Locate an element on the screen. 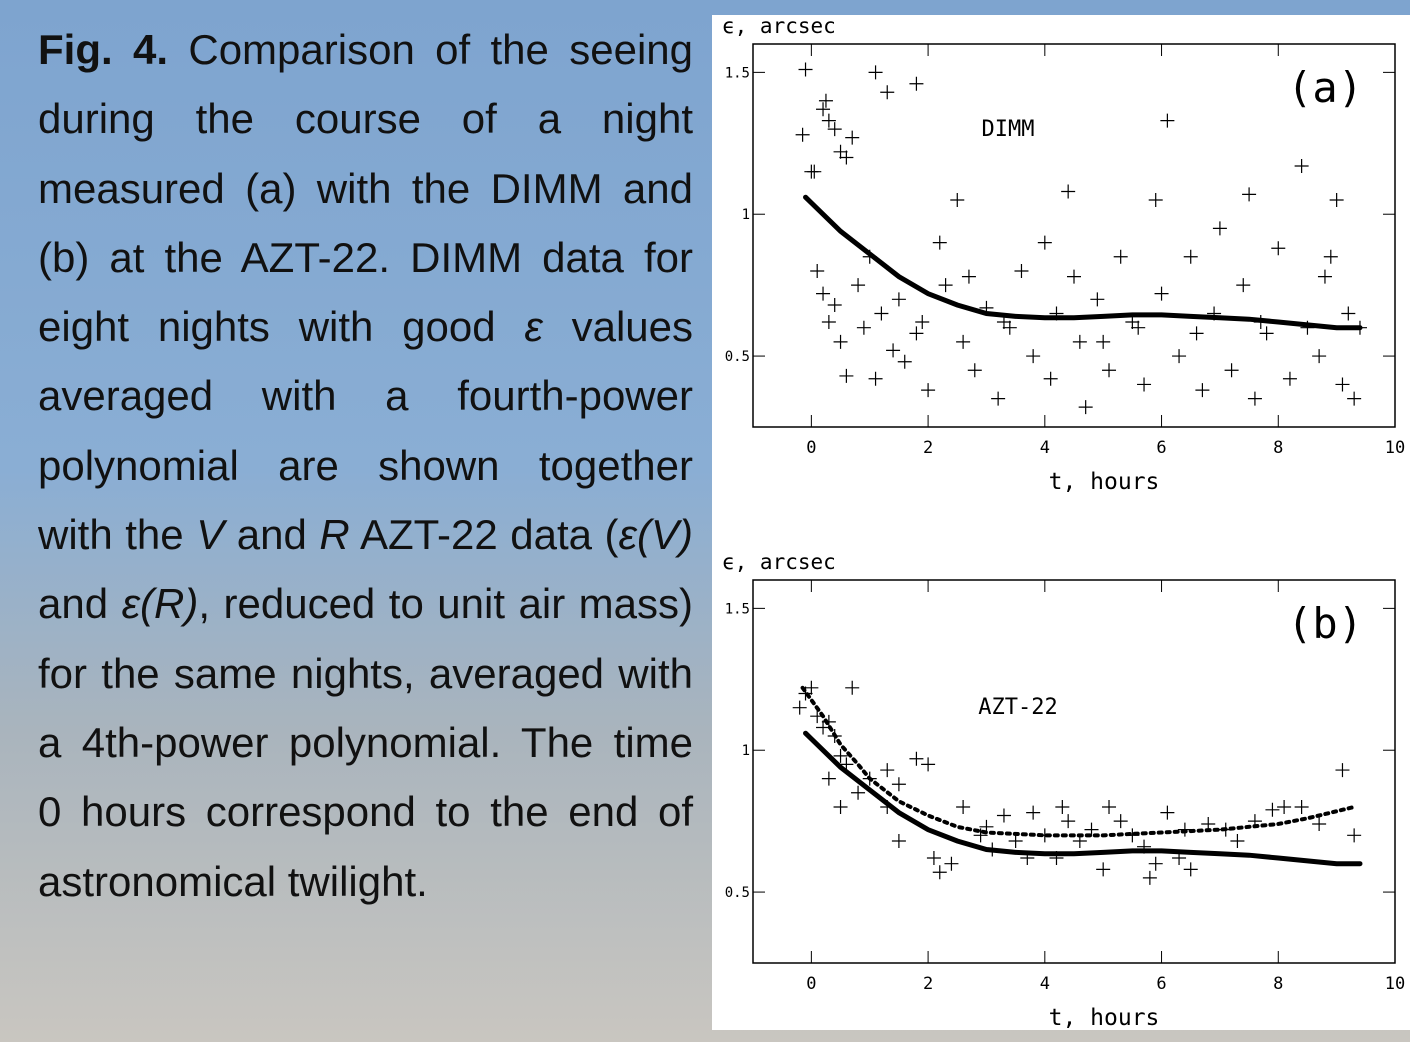  annotation: AZT-22 is located at coordinates (1017, 707).